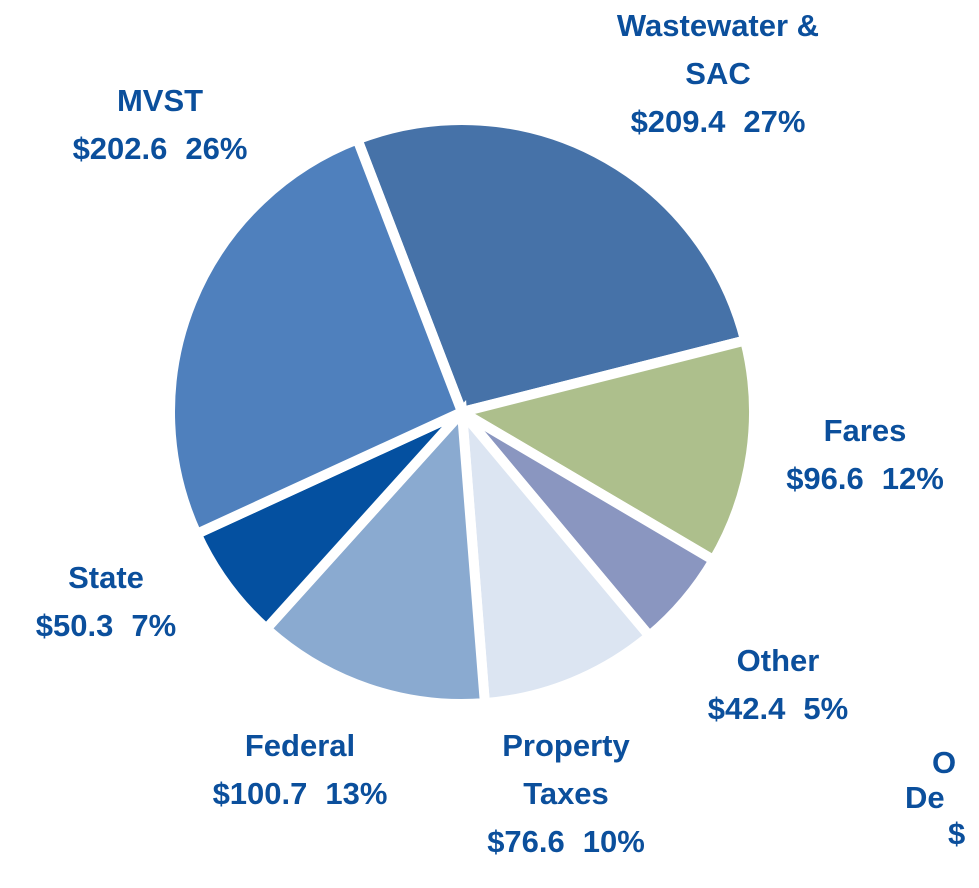  What do you see at coordinates (216, 148) in the screenshot?
I see `percent-label: 26%` at bounding box center [216, 148].